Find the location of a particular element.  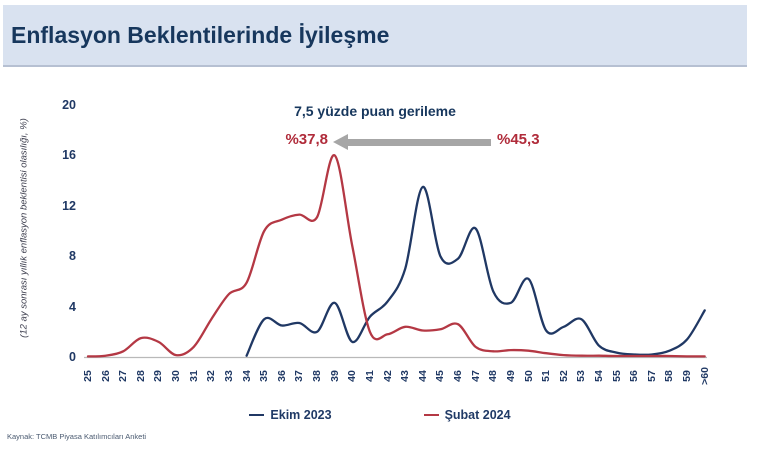

y-tick-label: 12 is located at coordinates (69, 205).